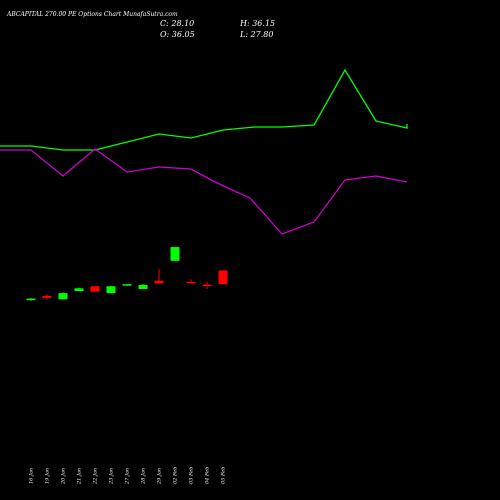 Image resolution: width=500 pixels, height=500 pixels. I want to click on date-label: 03 Feb, so click(192, 475).